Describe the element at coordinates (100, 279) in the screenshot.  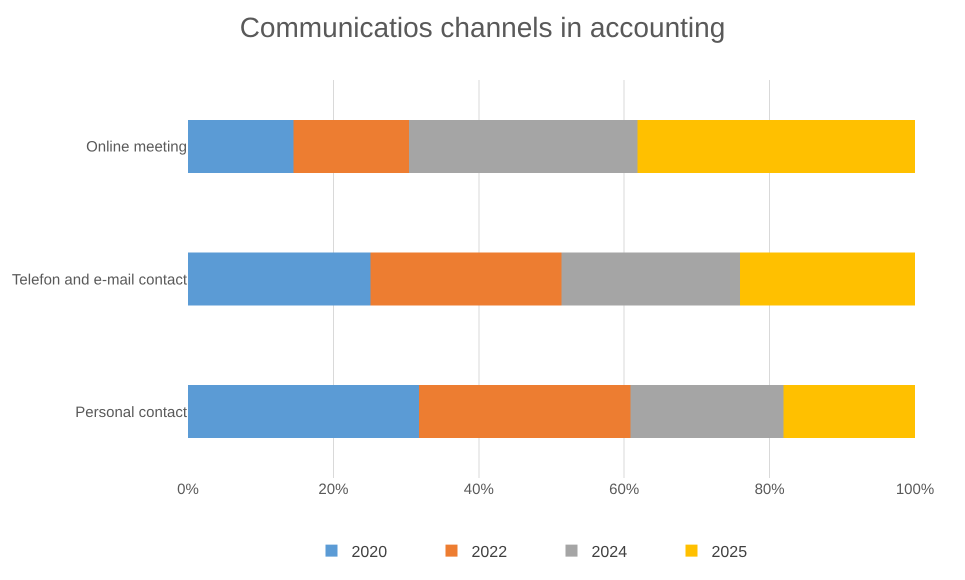
I see `y-tick-label: Telefon and e-mail contact` at that location.